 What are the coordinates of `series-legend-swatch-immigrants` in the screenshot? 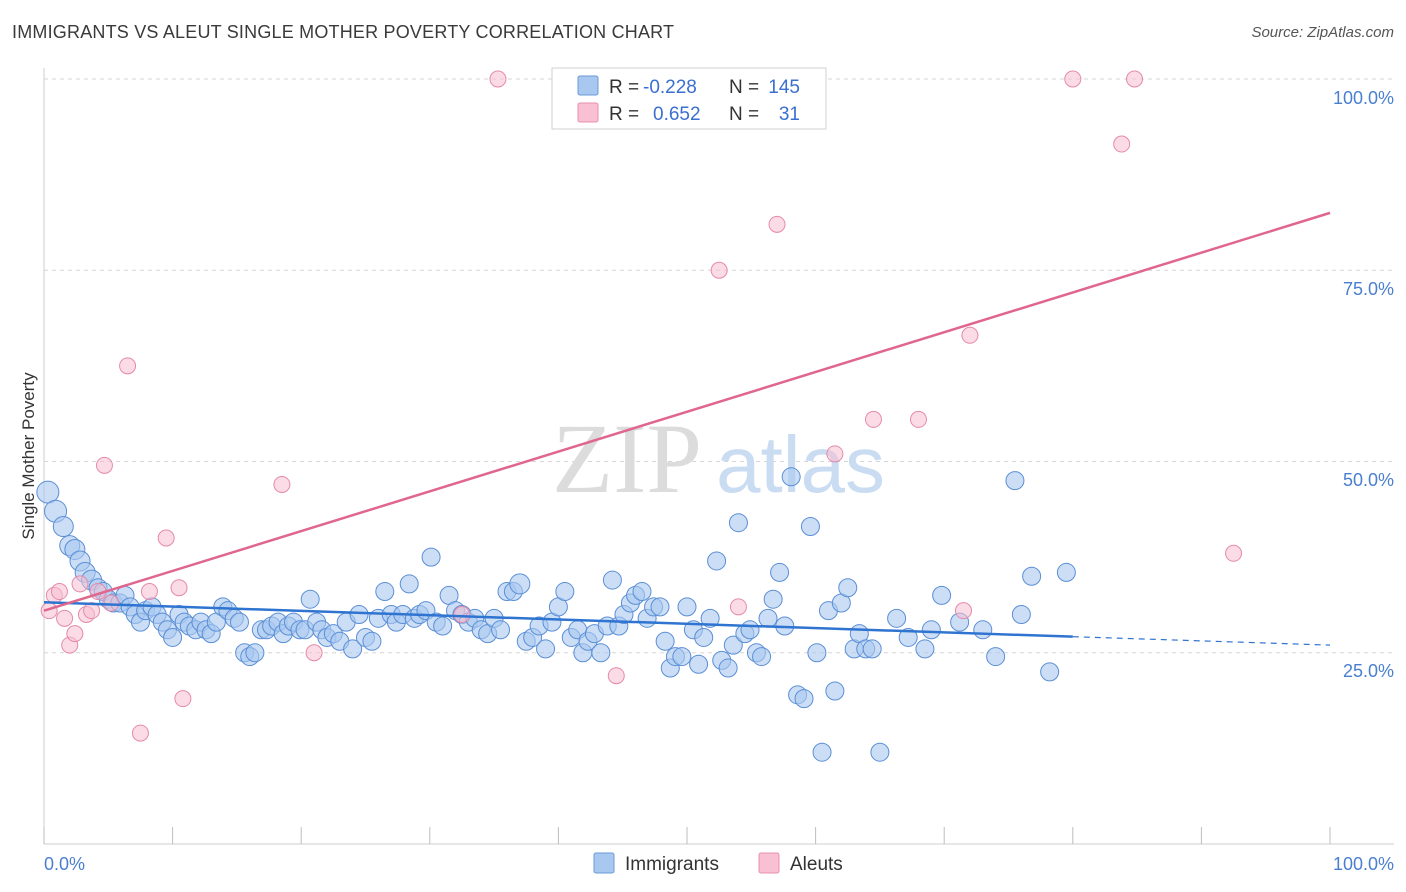 It's located at (604, 863).